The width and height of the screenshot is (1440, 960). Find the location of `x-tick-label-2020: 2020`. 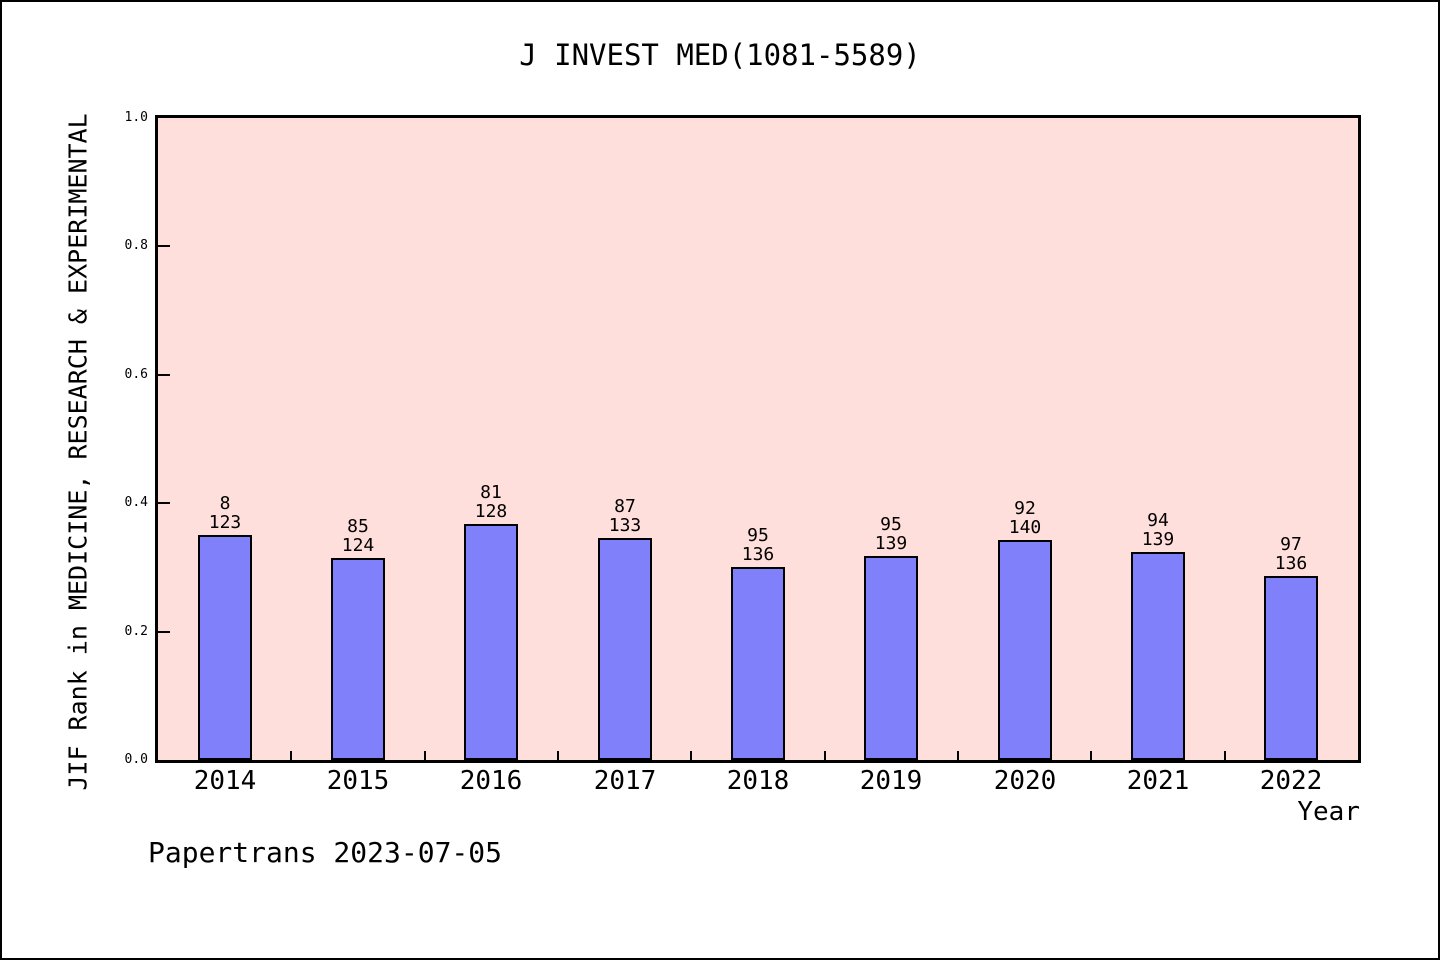

x-tick-label-2020: 2020 is located at coordinates (1025, 781).